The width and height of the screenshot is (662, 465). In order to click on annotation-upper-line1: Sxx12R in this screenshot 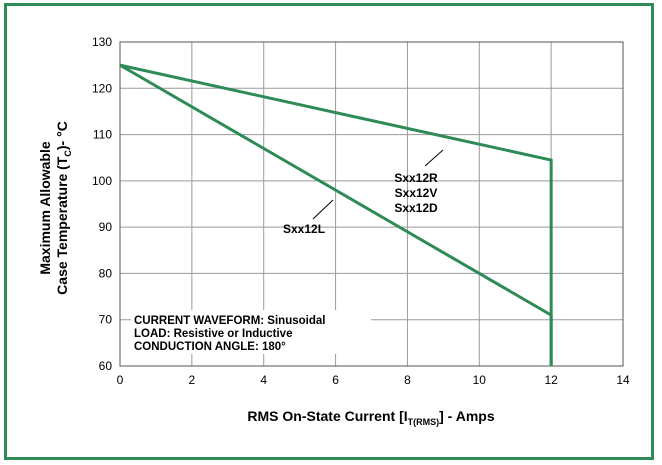, I will do `click(416, 178)`.